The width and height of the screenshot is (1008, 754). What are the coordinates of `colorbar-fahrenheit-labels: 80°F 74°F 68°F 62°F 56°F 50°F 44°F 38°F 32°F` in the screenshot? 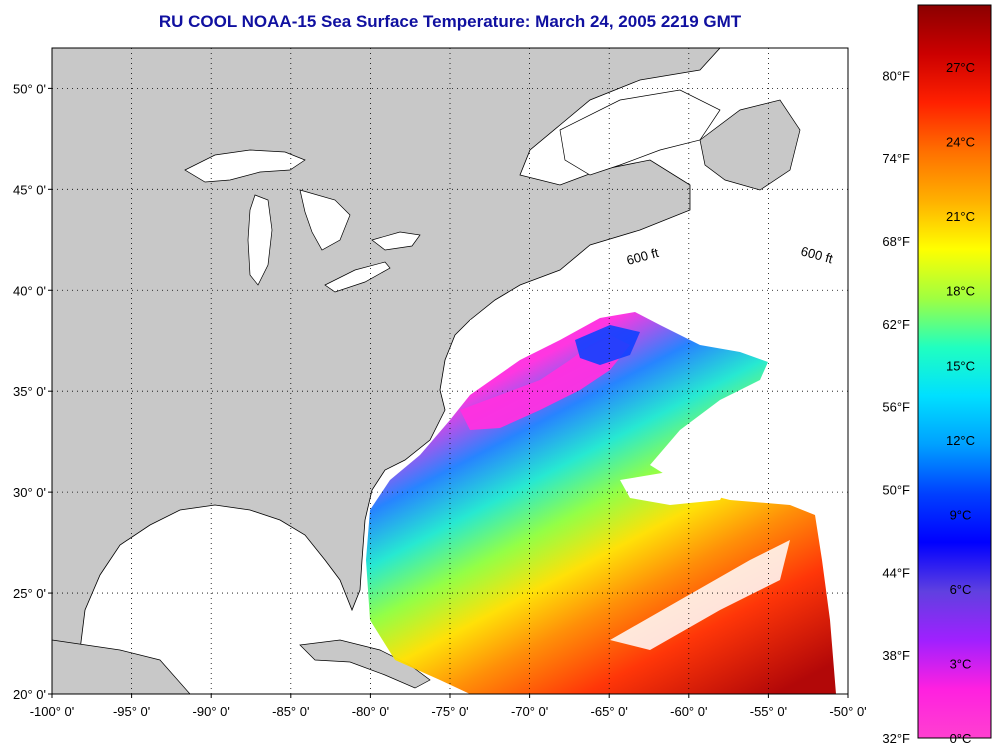 It's located at (896, 407).